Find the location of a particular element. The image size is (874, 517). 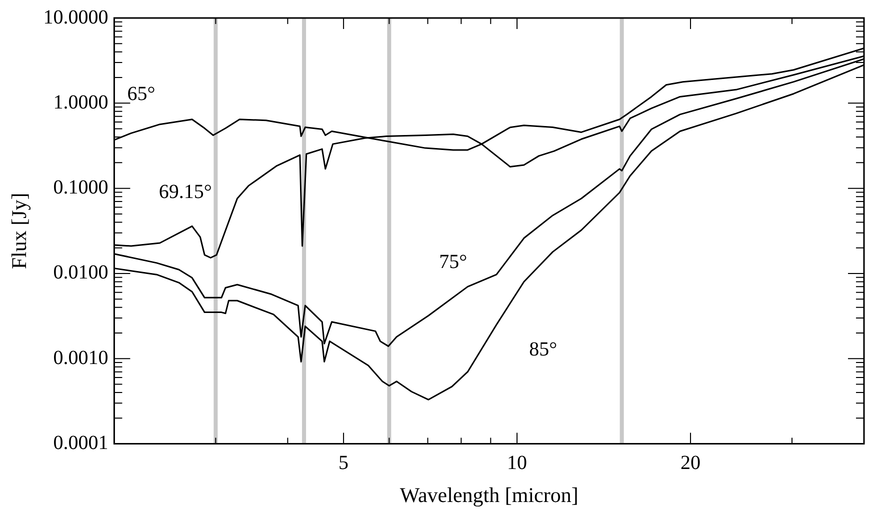

y-tick-label: 0.0100 is located at coordinates (80, 273).